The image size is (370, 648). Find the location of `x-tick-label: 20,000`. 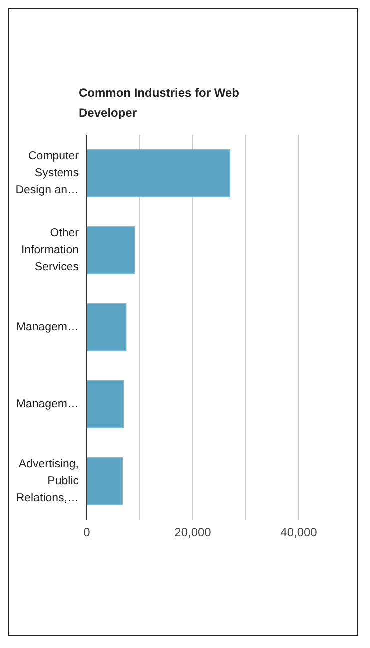

x-tick-label: 20,000 is located at coordinates (193, 533).